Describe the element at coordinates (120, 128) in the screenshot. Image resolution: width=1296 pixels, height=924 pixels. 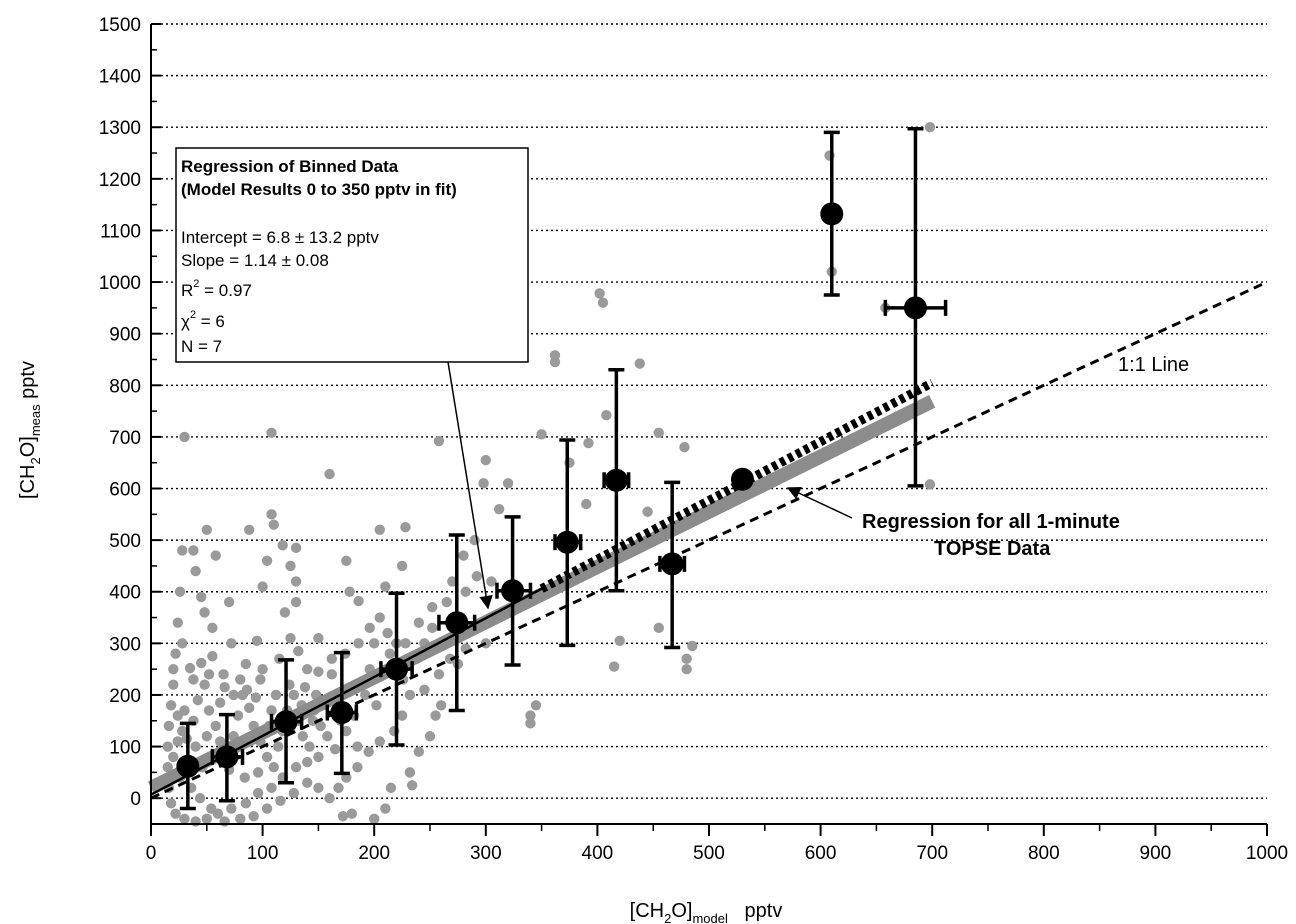
I see `y-tick-label: 1300` at that location.